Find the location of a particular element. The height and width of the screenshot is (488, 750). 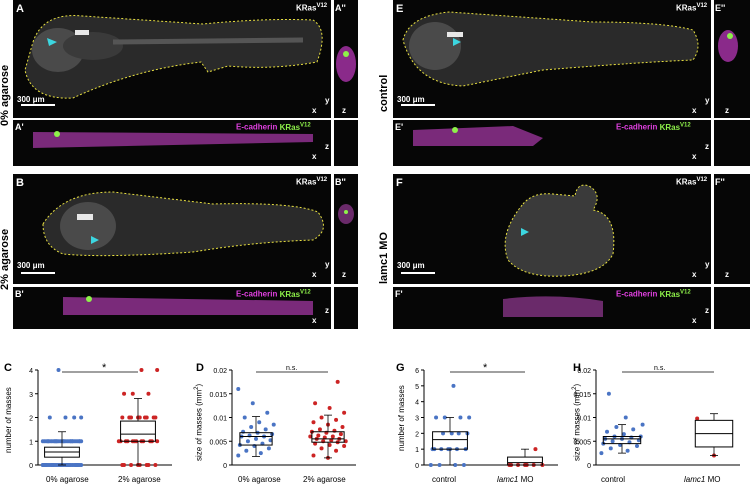

panel-e-main is located at coordinates (552, 59).